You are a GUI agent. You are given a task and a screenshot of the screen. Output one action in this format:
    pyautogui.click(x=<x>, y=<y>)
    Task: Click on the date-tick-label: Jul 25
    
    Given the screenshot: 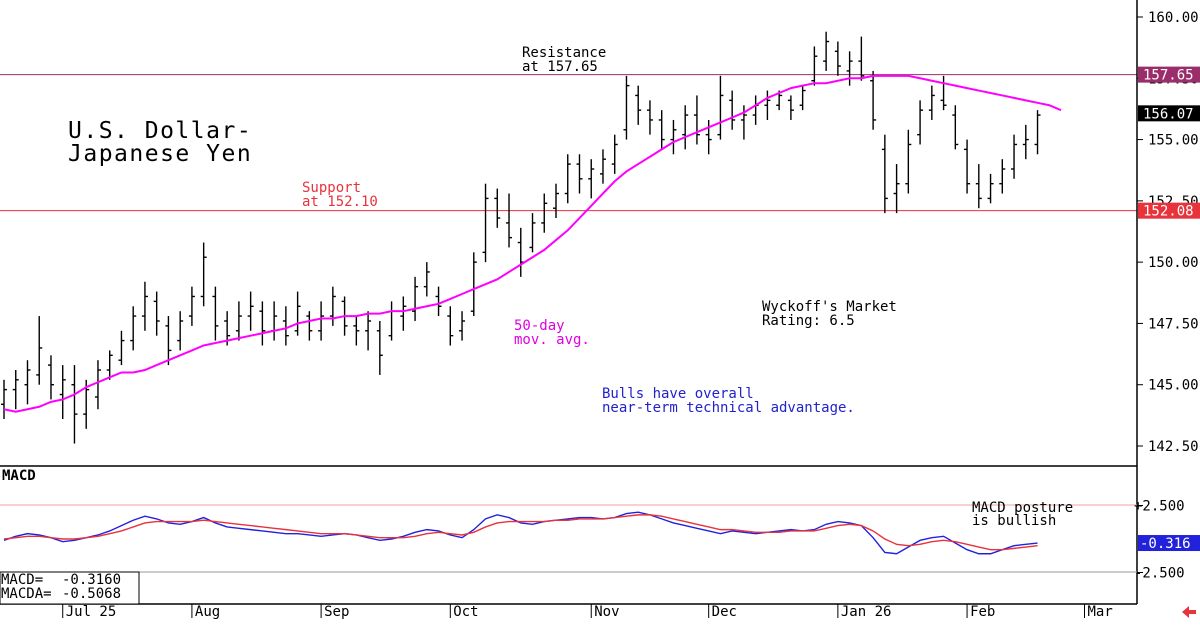 What is the action you would take?
    pyautogui.click(x=91, y=612)
    